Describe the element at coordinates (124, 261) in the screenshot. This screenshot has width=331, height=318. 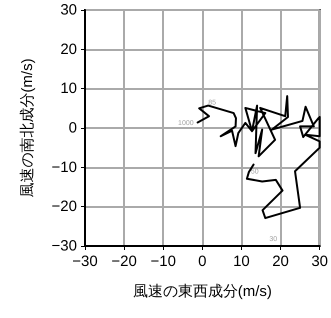
I see `x-tick-label: −20` at that location.